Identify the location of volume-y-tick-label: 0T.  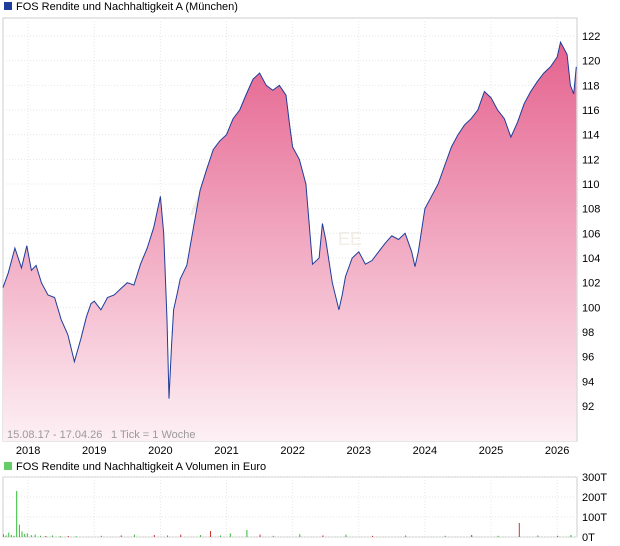
(588, 538).